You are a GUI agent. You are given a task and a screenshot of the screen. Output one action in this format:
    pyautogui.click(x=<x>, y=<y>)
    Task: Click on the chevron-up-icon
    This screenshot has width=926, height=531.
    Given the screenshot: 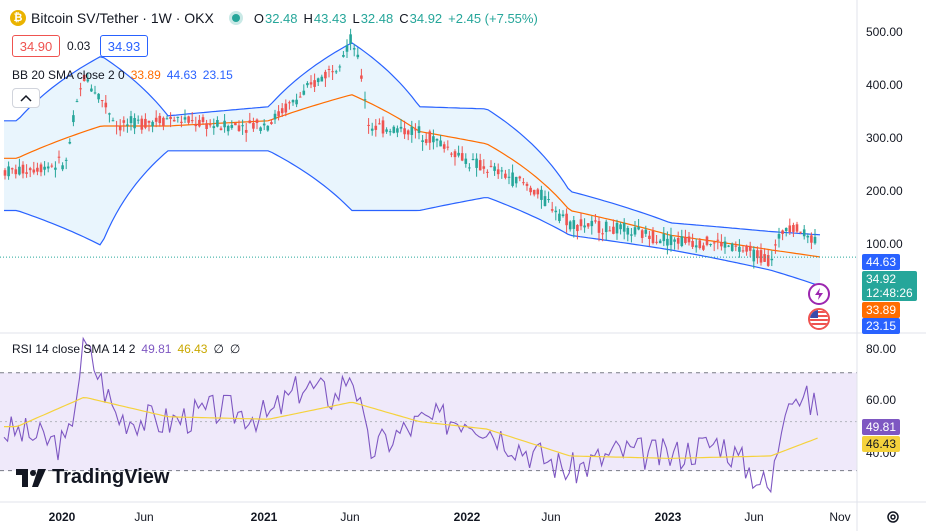 What is the action you would take?
    pyautogui.click(x=26, y=98)
    